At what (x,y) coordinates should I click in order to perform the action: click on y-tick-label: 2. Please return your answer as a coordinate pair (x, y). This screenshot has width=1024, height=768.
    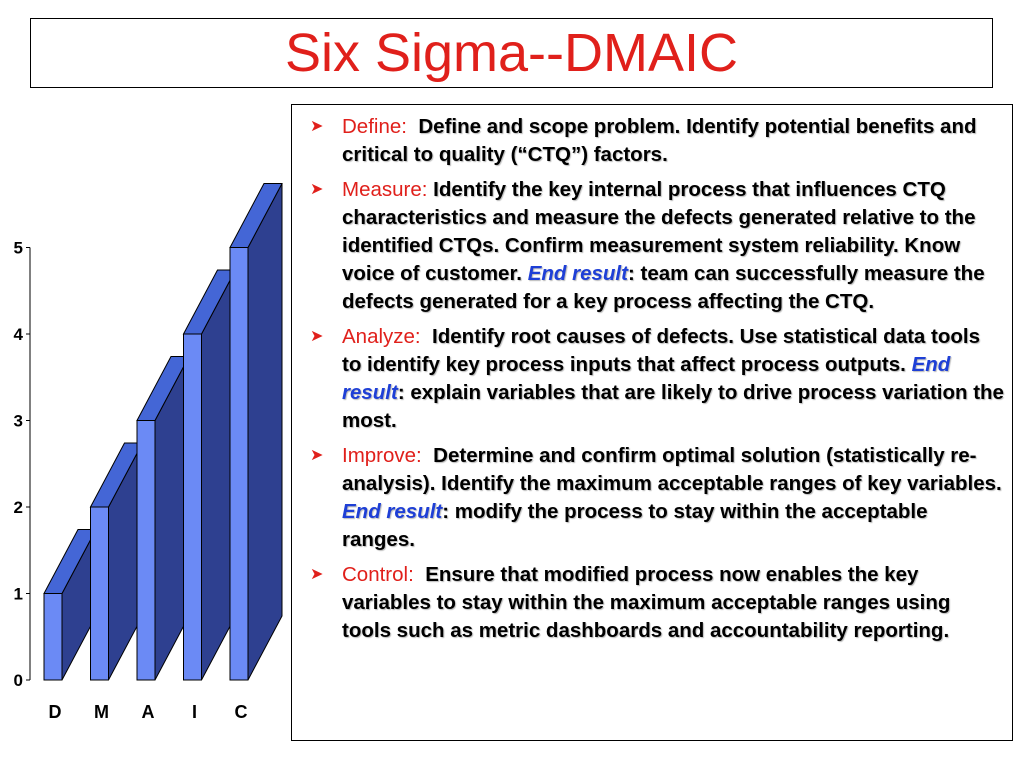
    Looking at the image, I should click on (18, 507).